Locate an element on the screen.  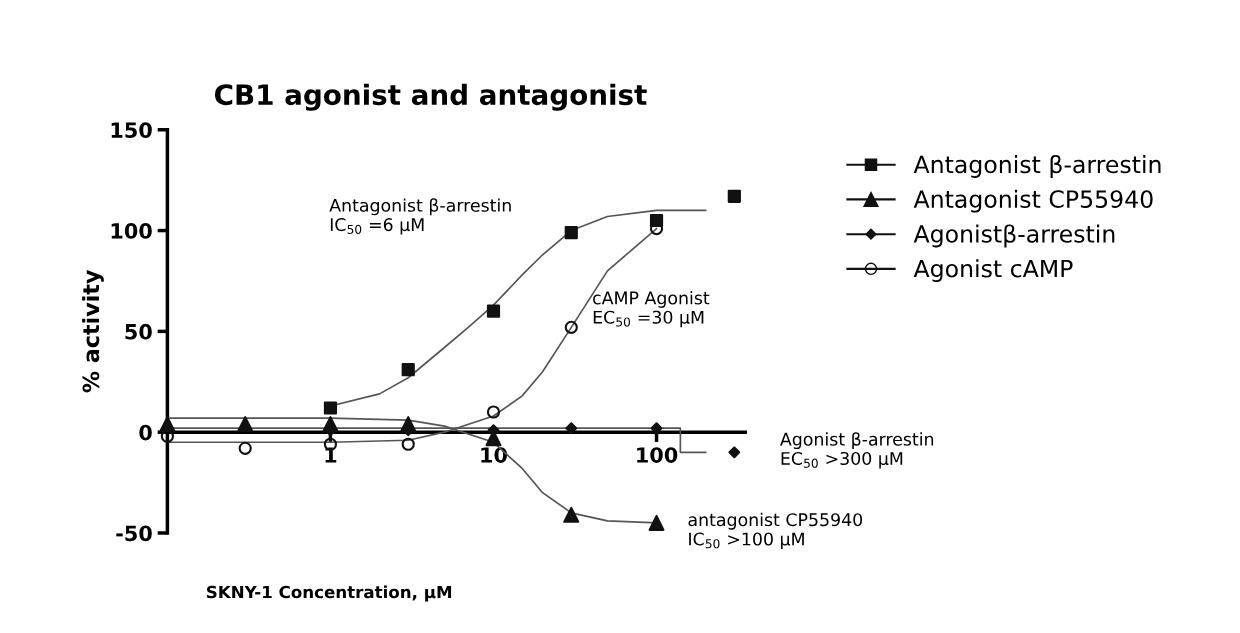
chart-title: CB1 agonist and antagonist is located at coordinates (431, 97).